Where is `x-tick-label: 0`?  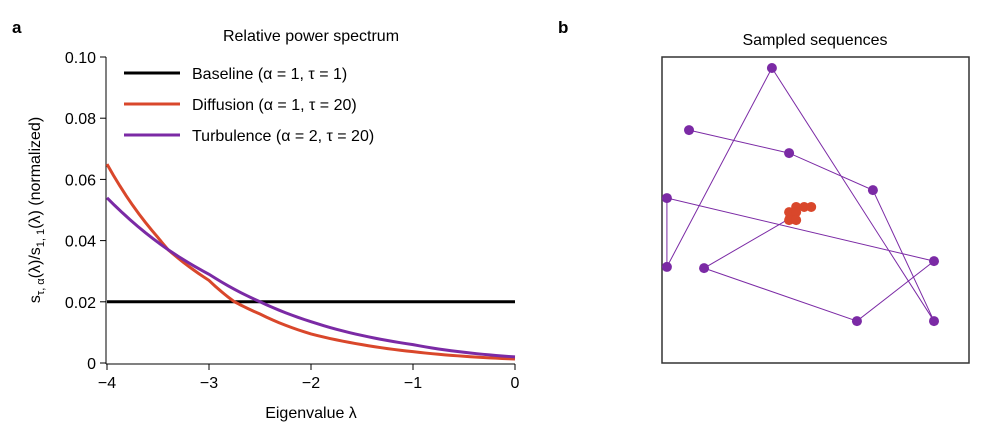
x-tick-label: 0 is located at coordinates (515, 383).